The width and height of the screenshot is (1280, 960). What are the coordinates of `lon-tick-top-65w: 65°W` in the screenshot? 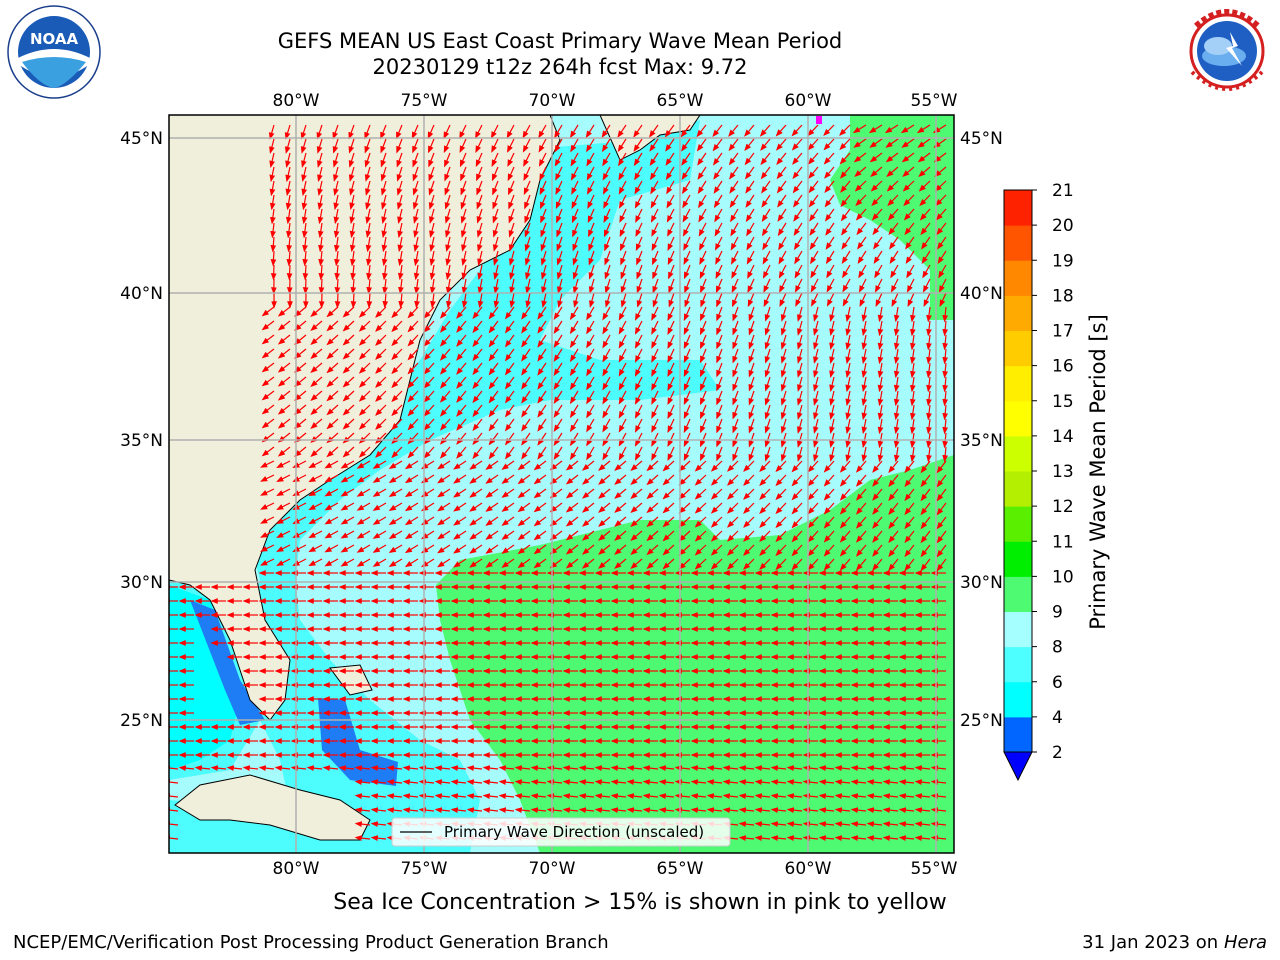 It's located at (680, 101).